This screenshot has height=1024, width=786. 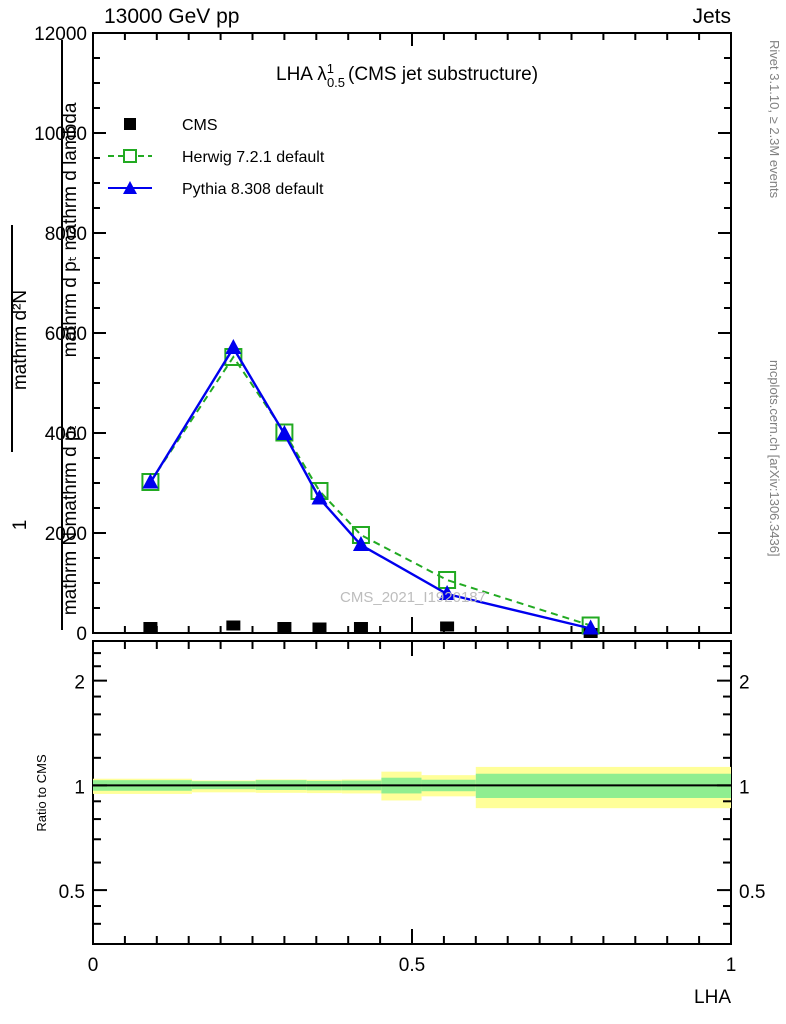 What do you see at coordinates (41, 793) in the screenshot?
I see `ratio-y-axis-label: Ratio to CMS` at bounding box center [41, 793].